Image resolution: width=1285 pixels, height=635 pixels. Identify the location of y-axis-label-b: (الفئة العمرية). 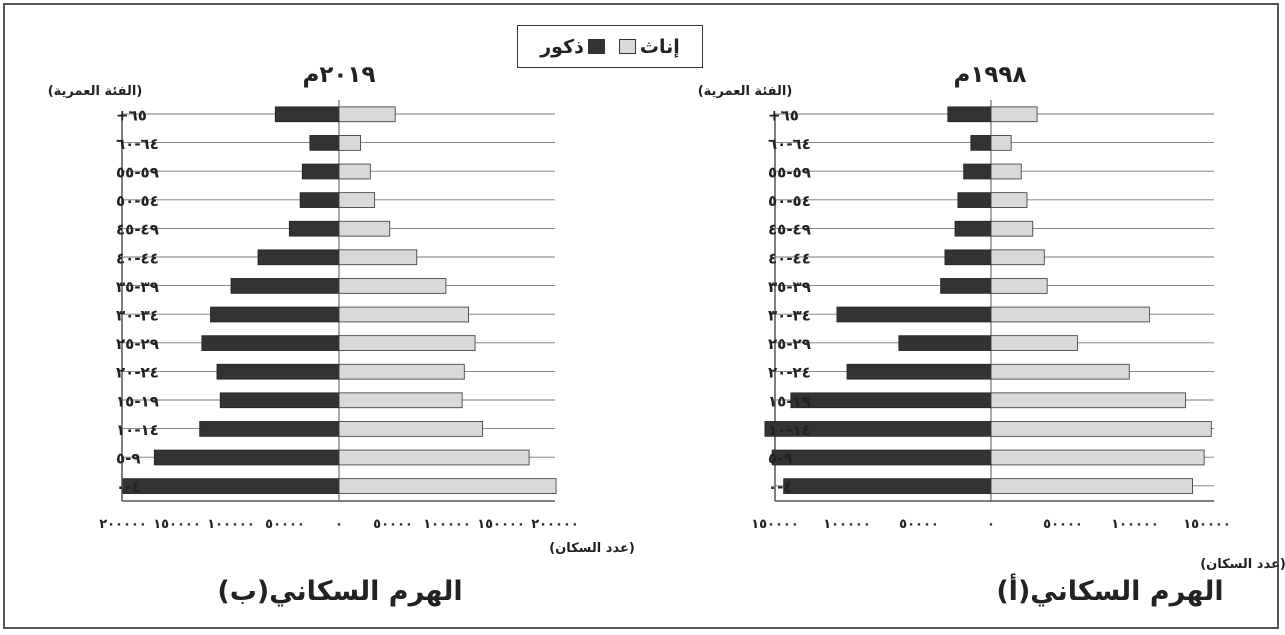
(95, 91).